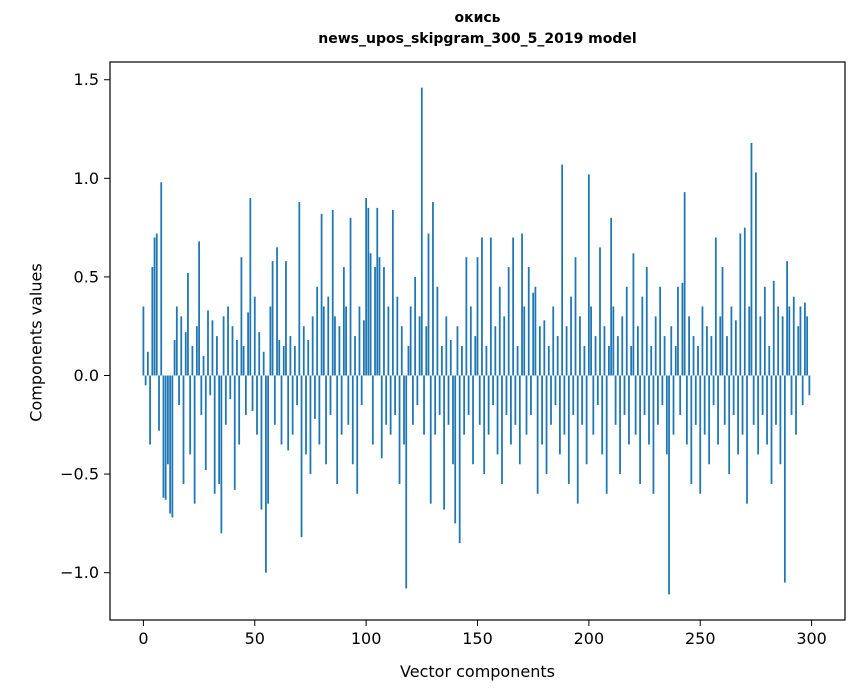 The height and width of the screenshot is (696, 867). Describe the element at coordinates (79, 474) in the screenshot. I see `y-tick-label: −0.5` at that location.